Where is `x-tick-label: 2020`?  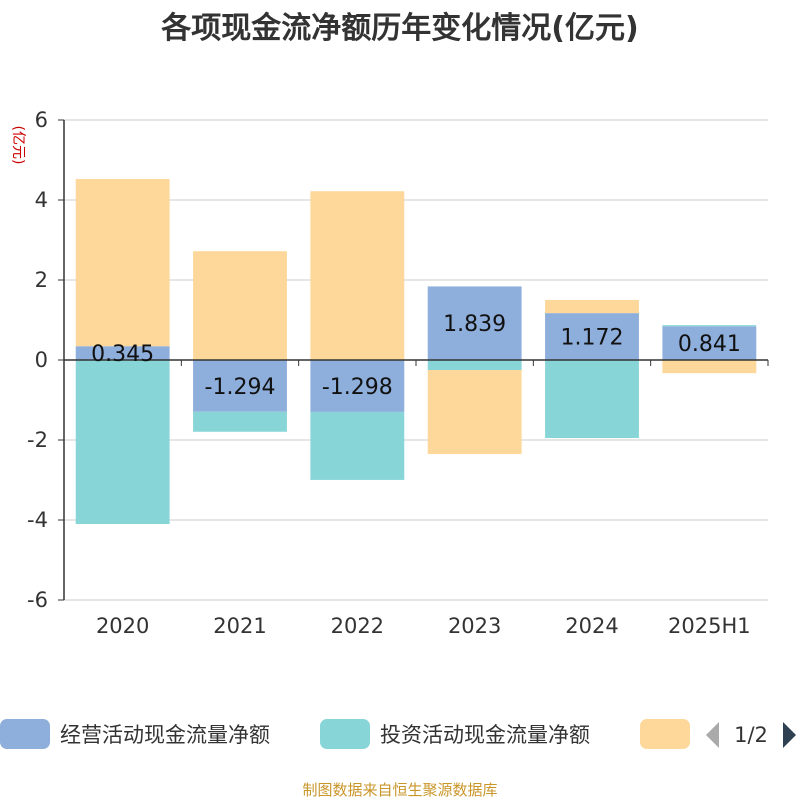 x-tick-label: 2020 is located at coordinates (122, 626).